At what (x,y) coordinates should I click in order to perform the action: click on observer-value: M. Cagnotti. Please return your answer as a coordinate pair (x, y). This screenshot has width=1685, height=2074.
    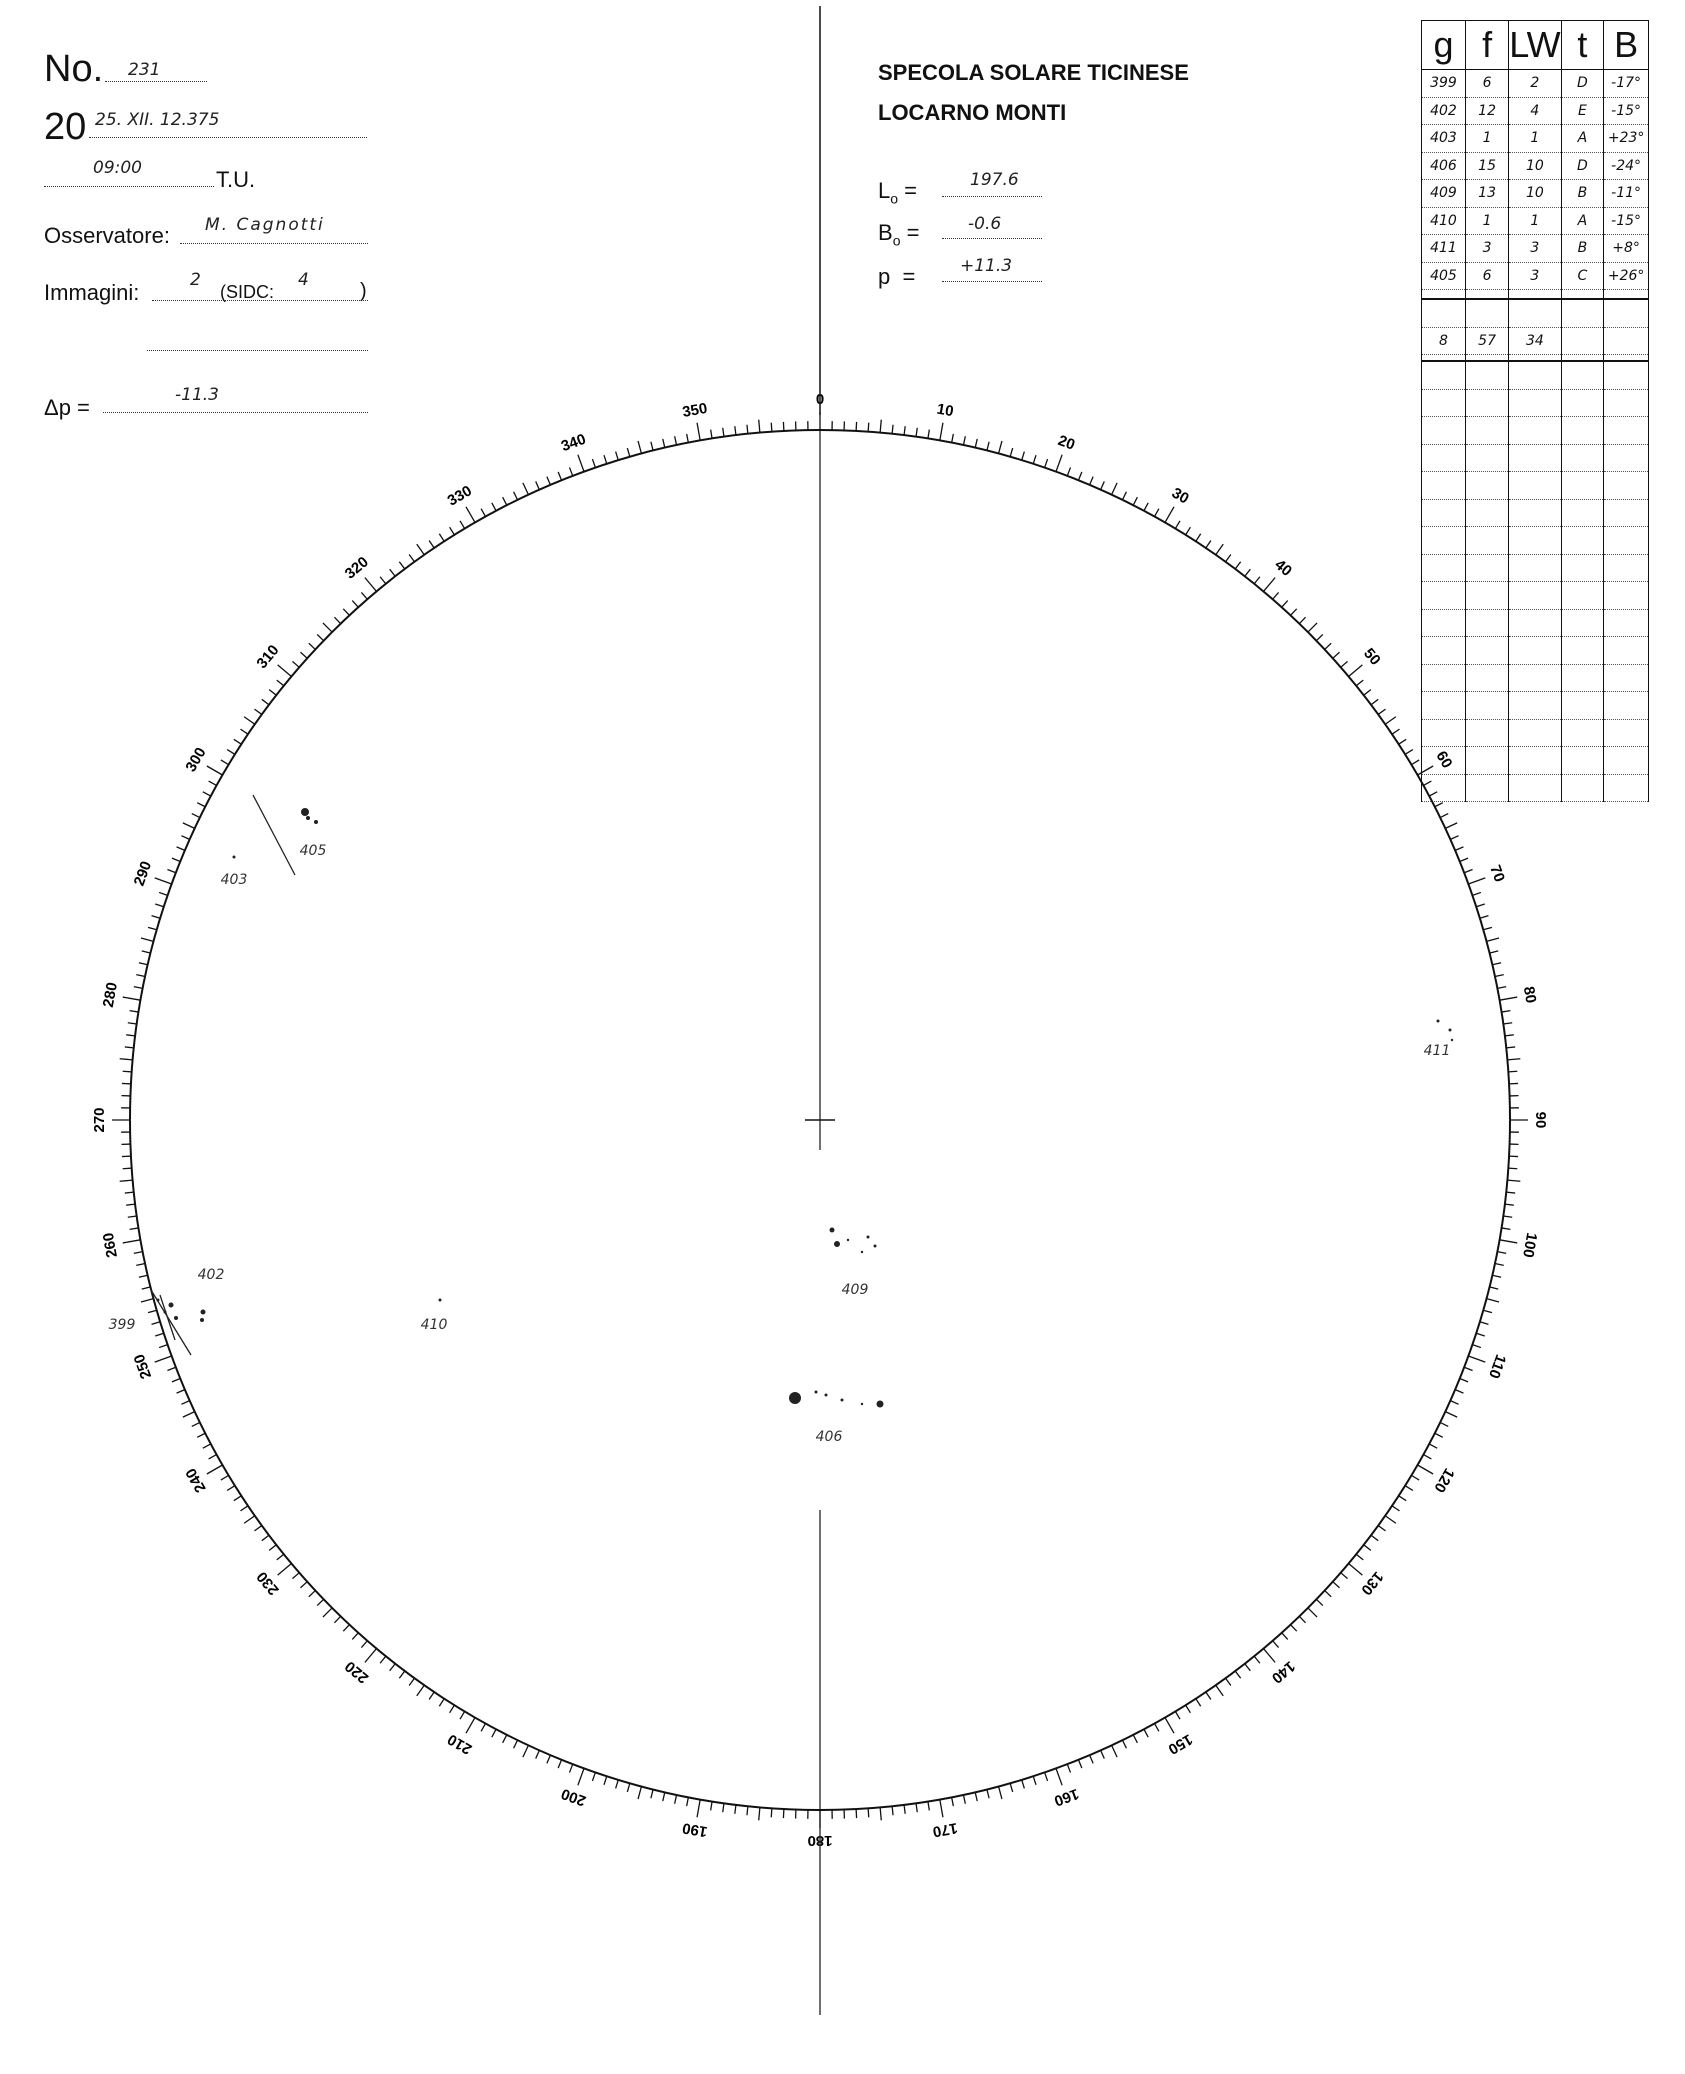
    Looking at the image, I should click on (265, 225).